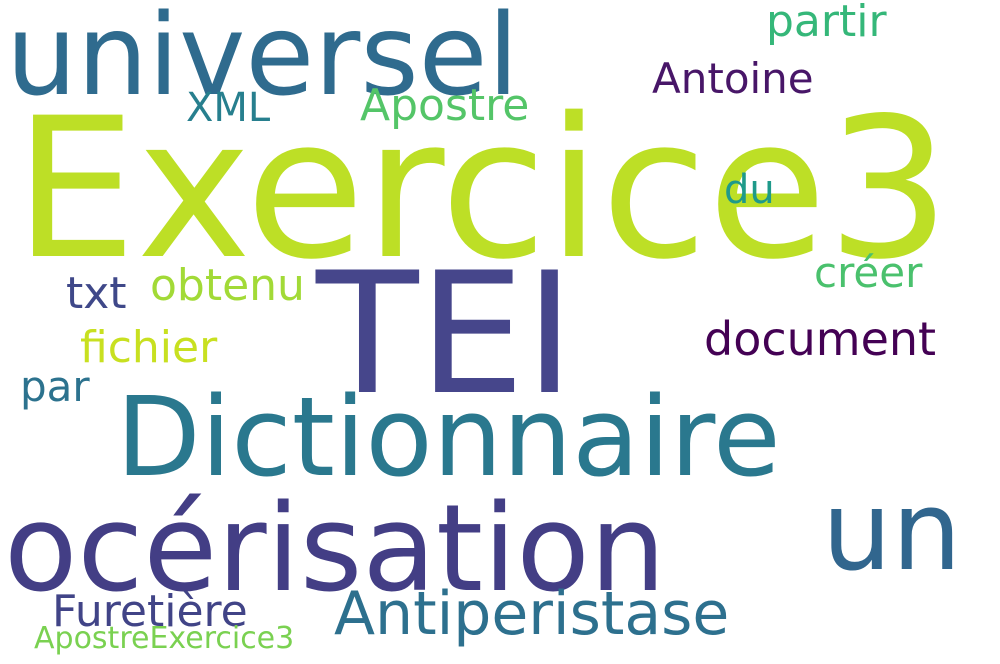 The width and height of the screenshot is (1000, 664). I want to click on word-obtenu: obtenu, so click(227, 285).